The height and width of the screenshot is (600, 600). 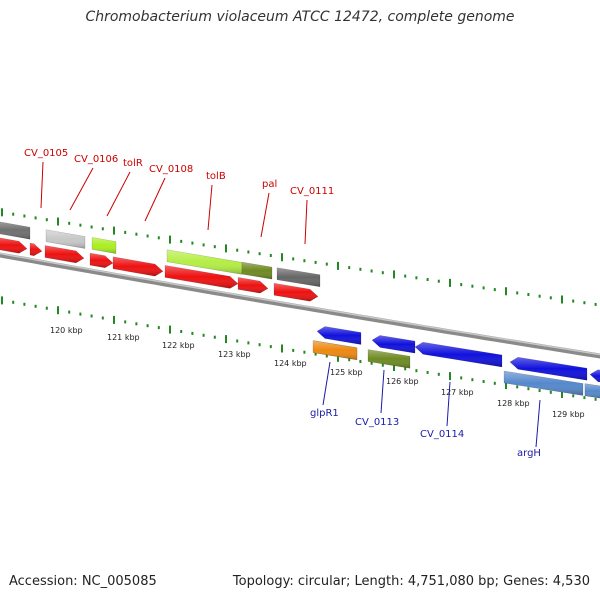 What do you see at coordinates (548, 369) in the screenshot?
I see `gene-blue-4-shading` at bounding box center [548, 369].